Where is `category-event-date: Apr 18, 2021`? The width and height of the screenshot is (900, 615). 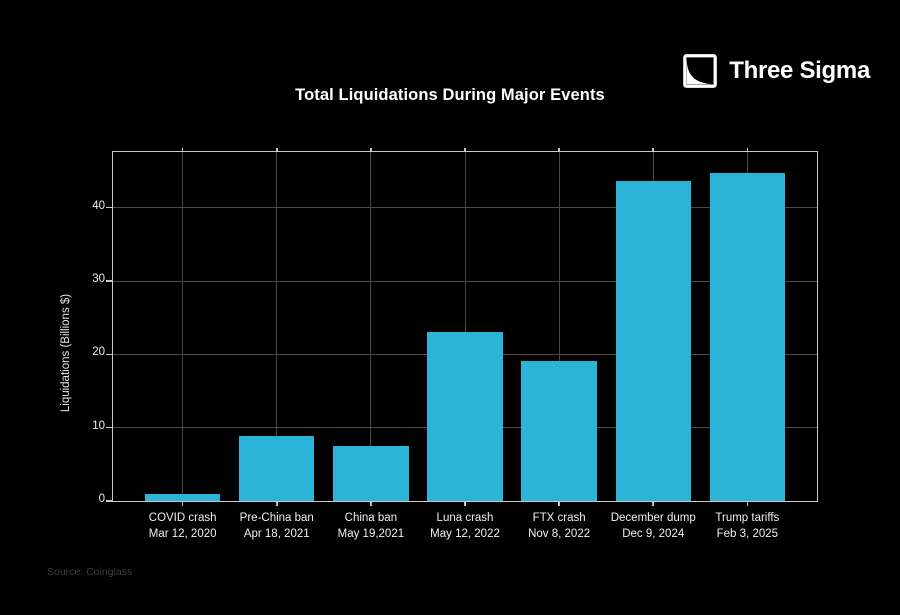
category-event-date: Apr 18, 2021 is located at coordinates (276, 534).